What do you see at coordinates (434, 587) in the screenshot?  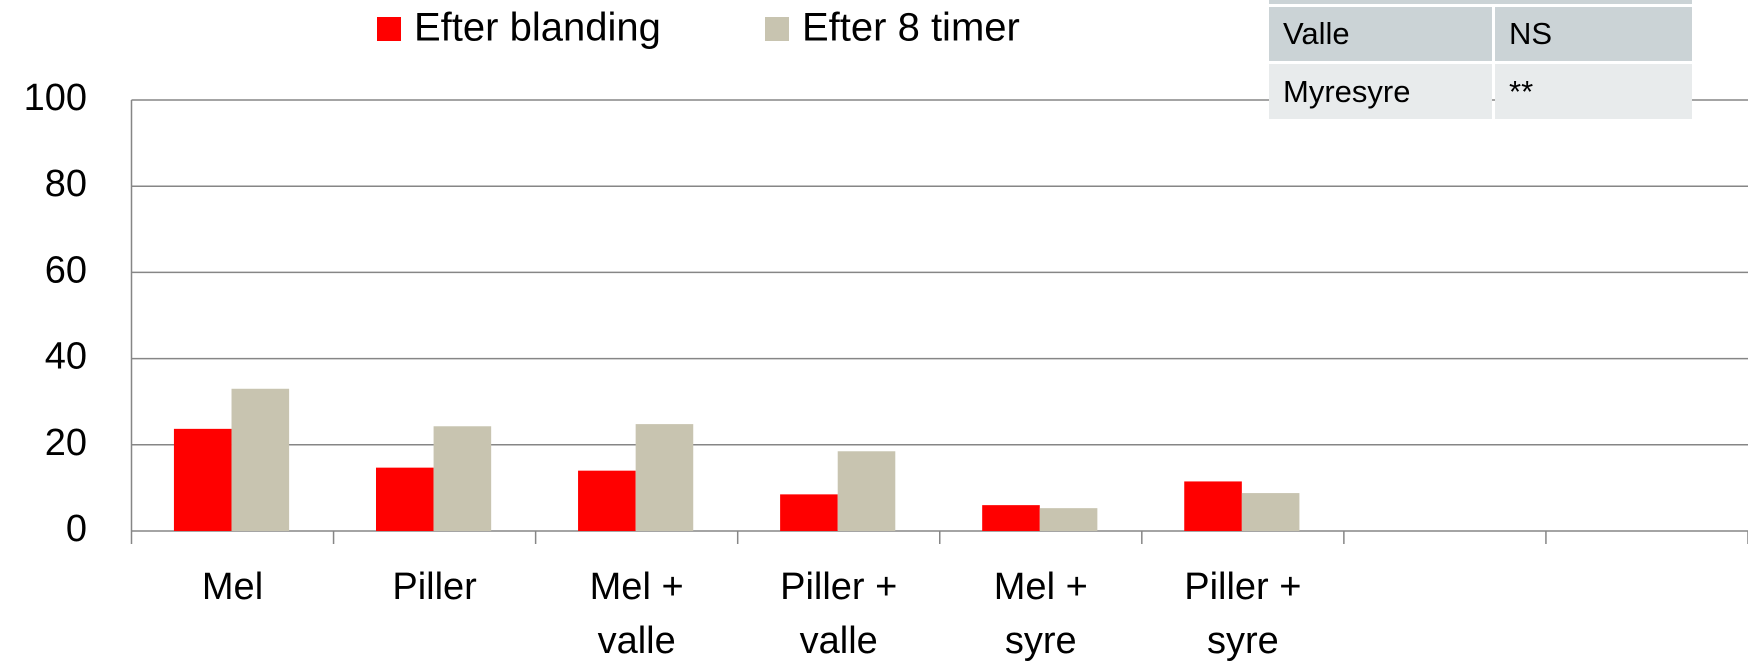 I see `x-tick-label: Piller` at bounding box center [434, 587].